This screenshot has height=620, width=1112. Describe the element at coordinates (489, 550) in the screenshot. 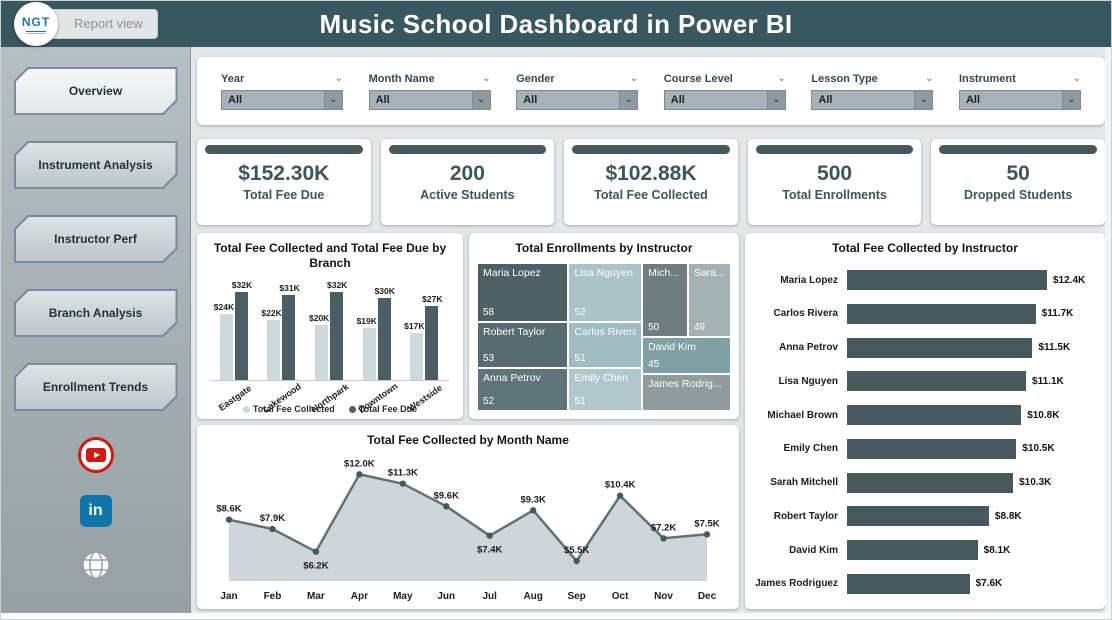

I see `data-label: $7.4K` at that location.